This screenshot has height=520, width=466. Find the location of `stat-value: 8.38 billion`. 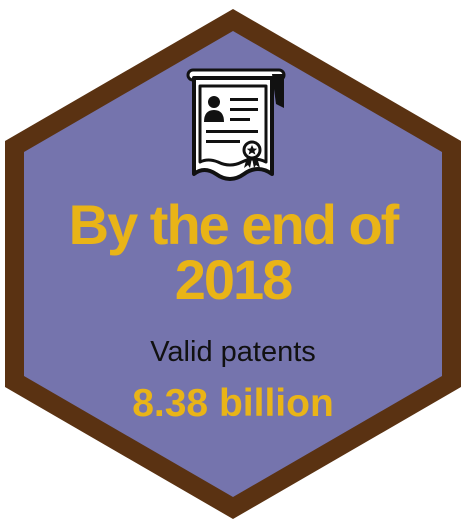

stat-value: 8.38 billion is located at coordinates (233, 403).